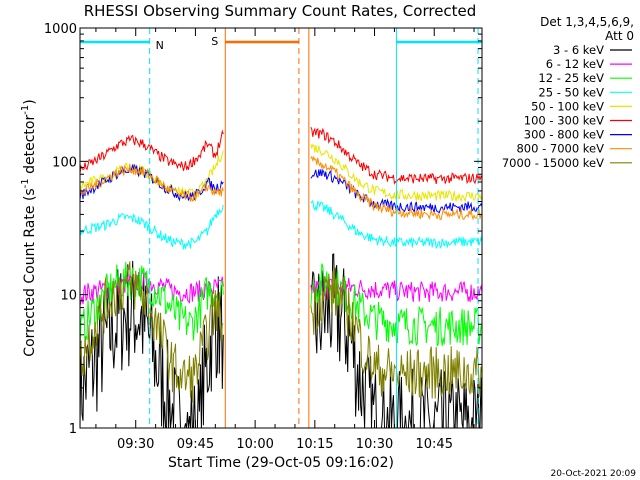 Image resolution: width=640 pixels, height=480 pixels. I want to click on y-tick-label-2: 100, so click(64, 162).